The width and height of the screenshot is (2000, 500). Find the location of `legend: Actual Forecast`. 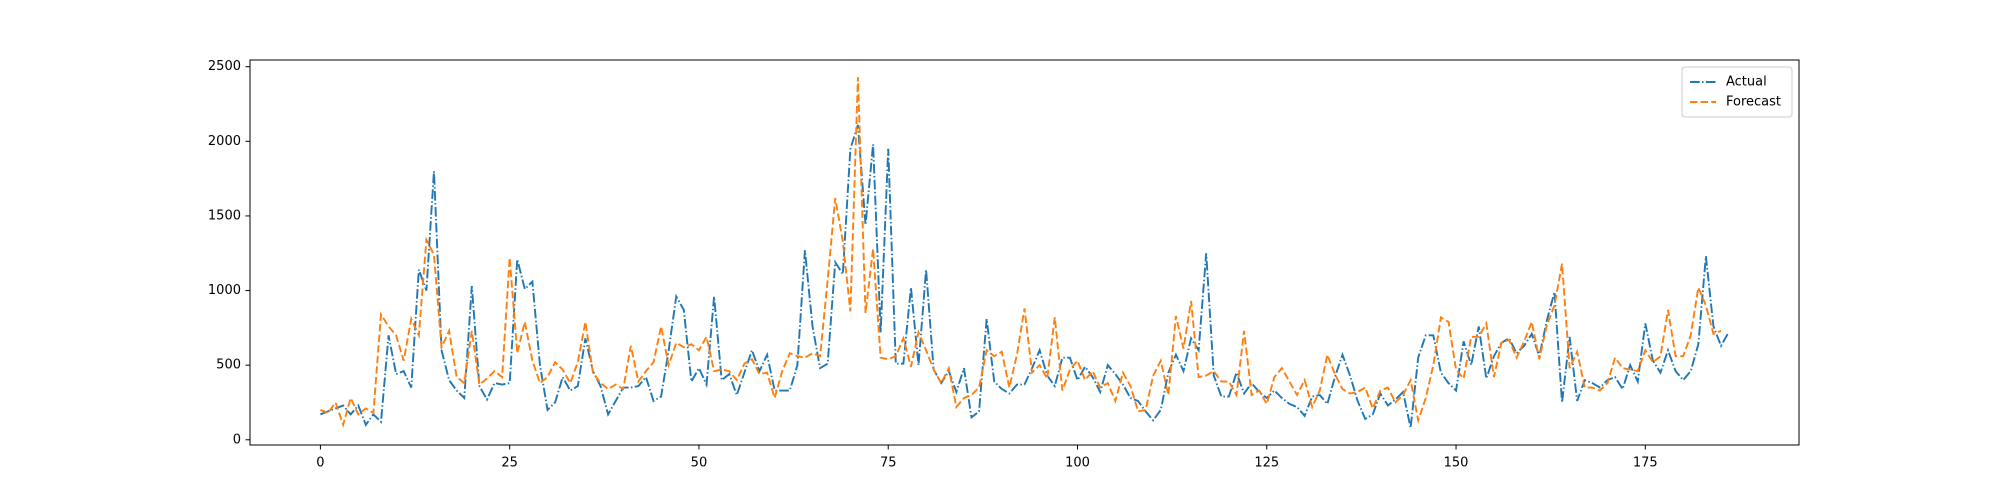

legend: Actual Forecast is located at coordinates (1737, 92).